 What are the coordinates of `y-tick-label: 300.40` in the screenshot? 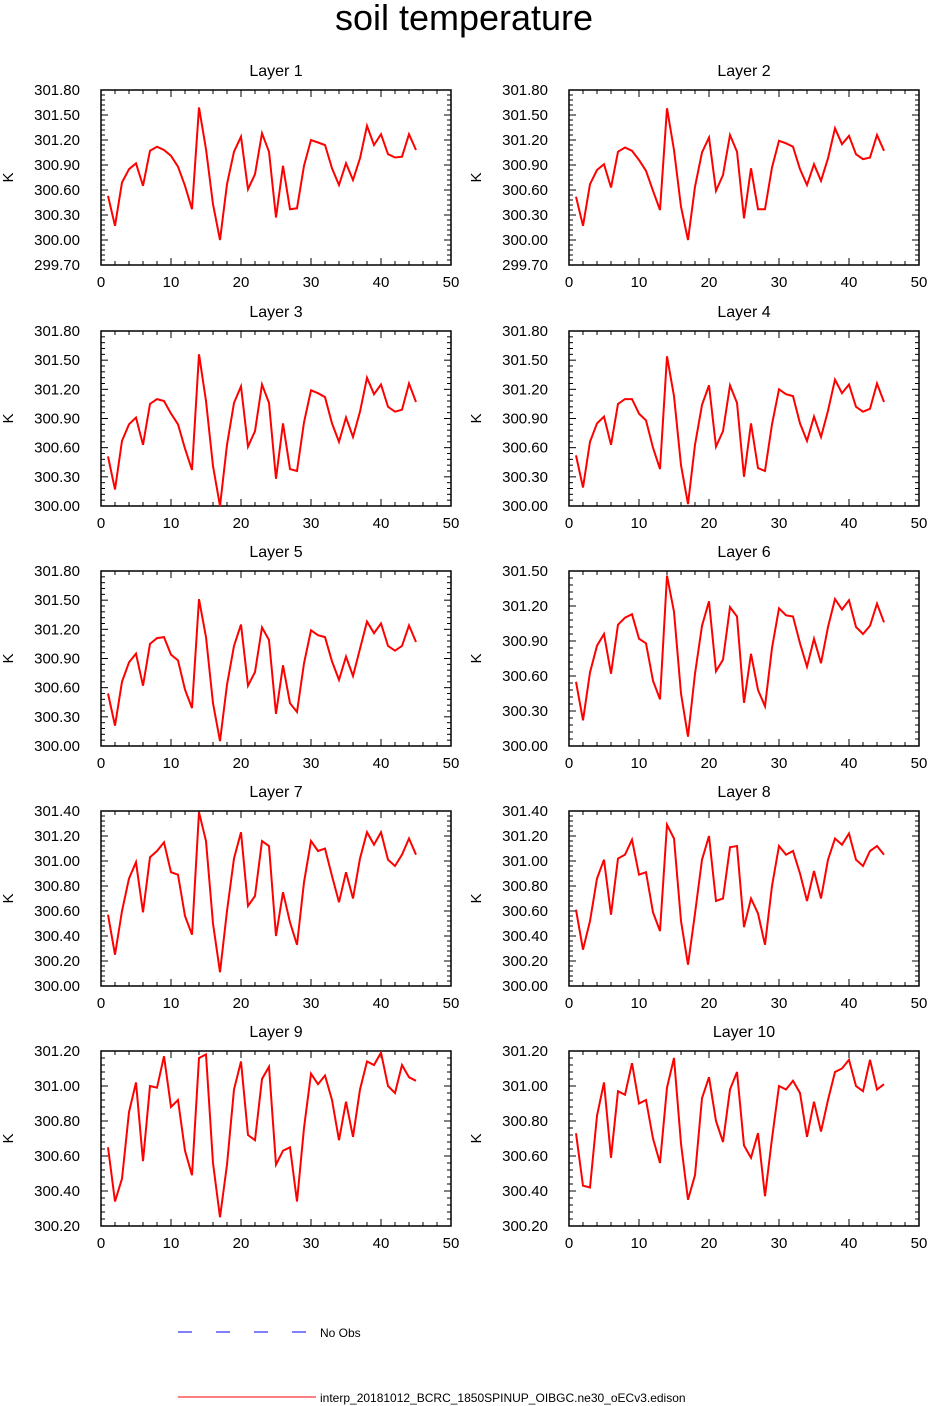 It's located at (525, 1191).